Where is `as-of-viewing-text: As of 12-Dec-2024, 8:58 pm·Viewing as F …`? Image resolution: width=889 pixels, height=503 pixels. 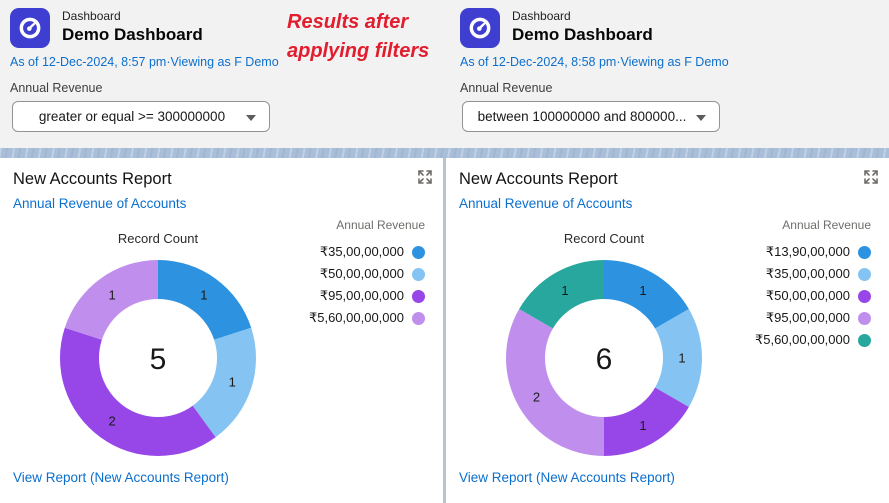 as-of-viewing-text: As of 12-Dec-2024, 8:58 pm·Viewing as F … is located at coordinates (594, 62).